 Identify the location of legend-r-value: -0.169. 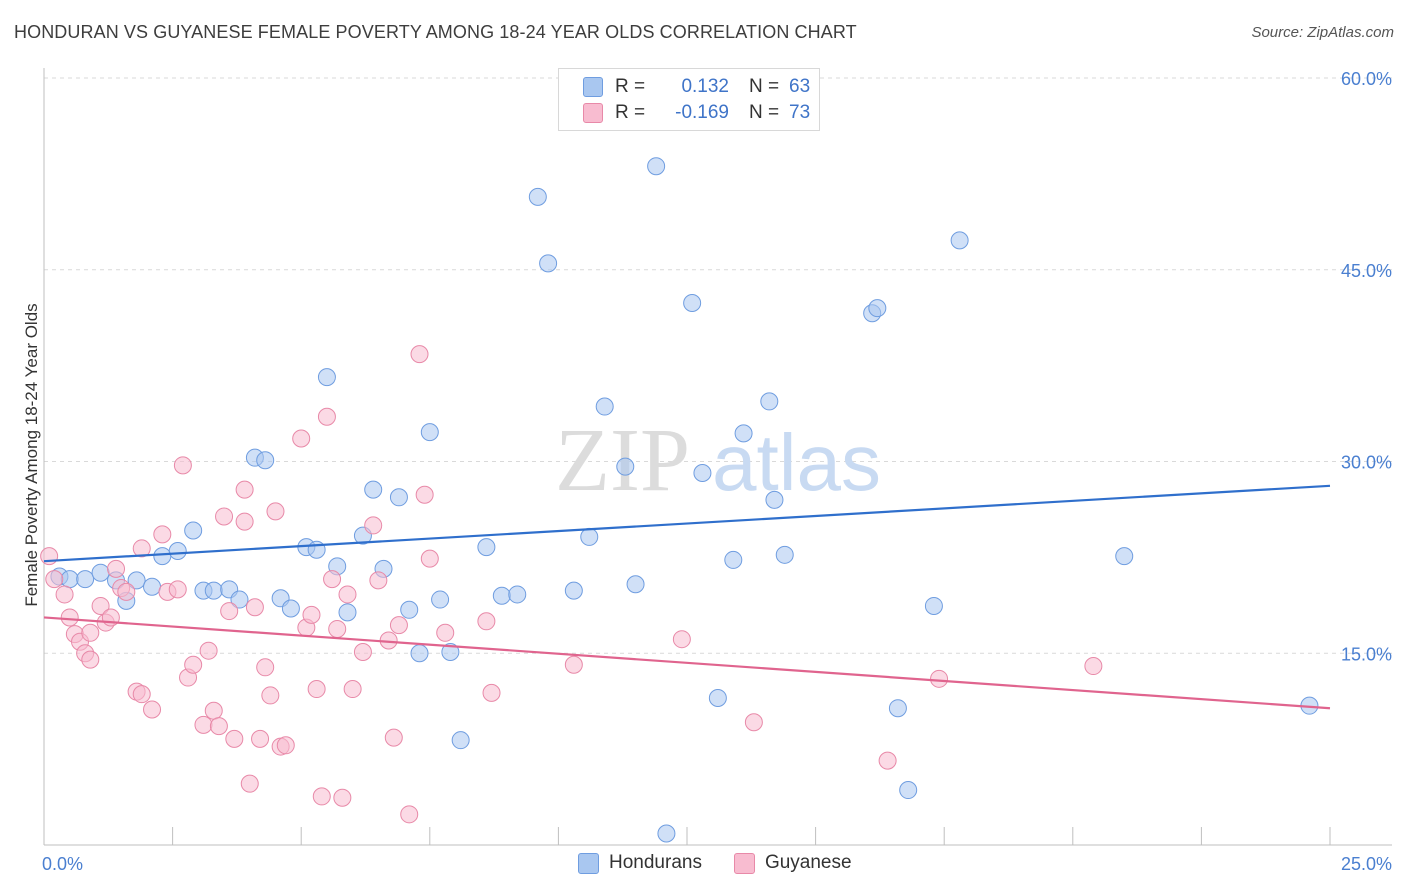
(702, 112).